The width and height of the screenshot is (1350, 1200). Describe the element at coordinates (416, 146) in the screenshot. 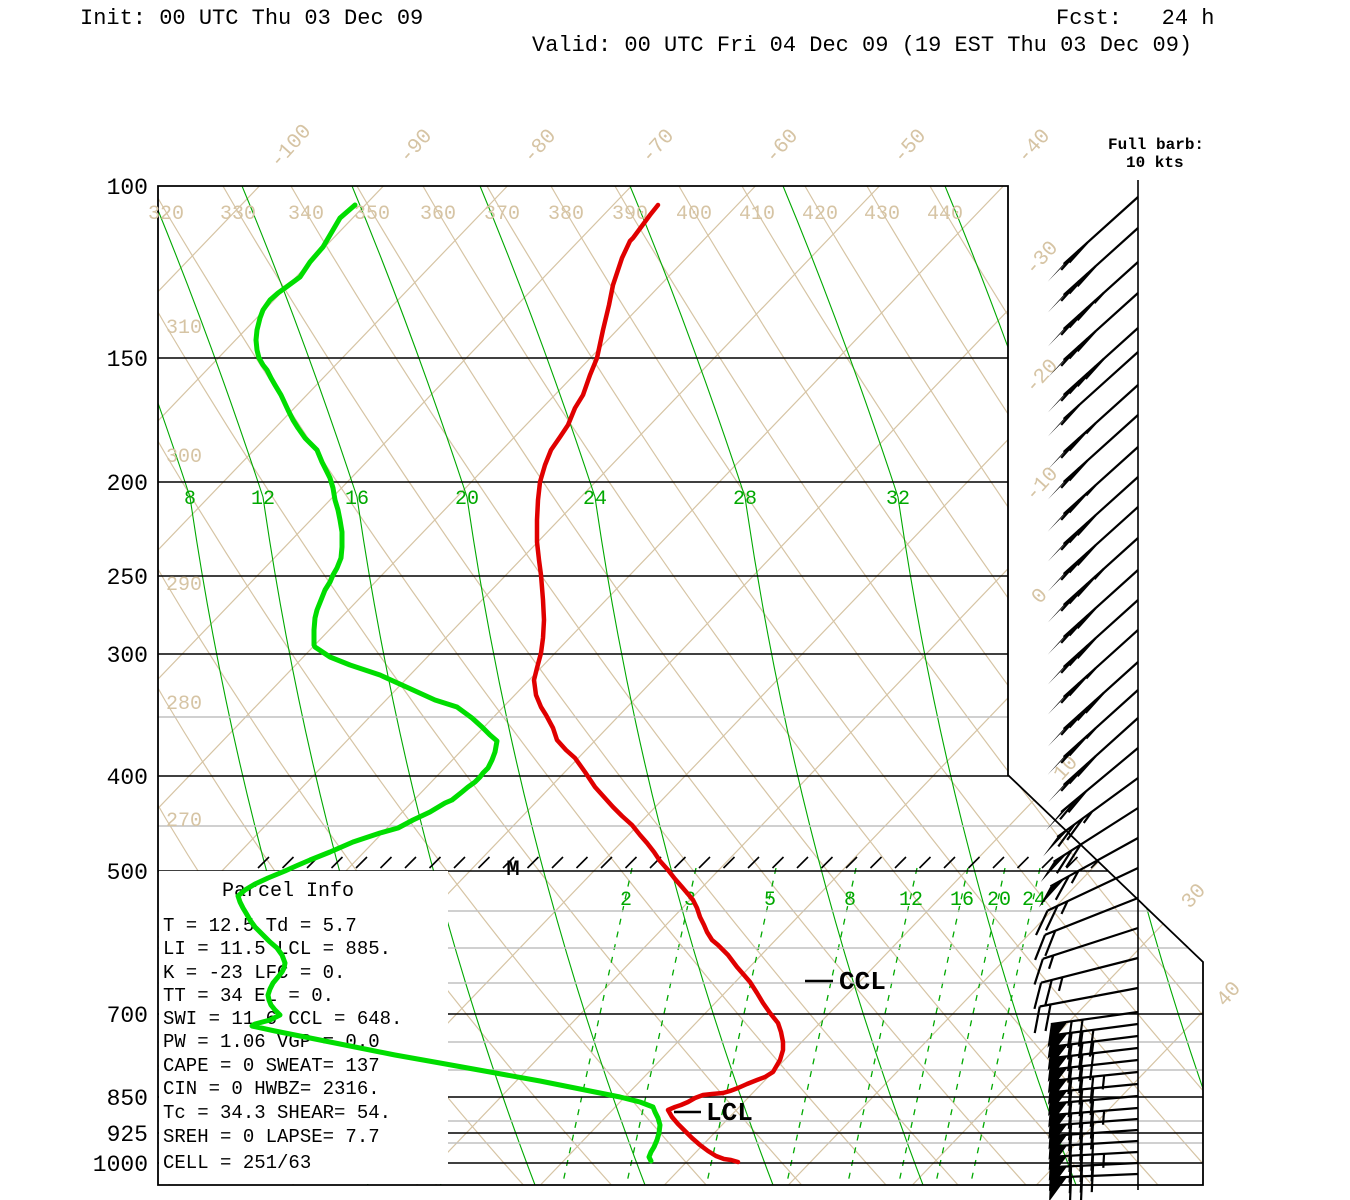

I see `chart-label: -90` at that location.